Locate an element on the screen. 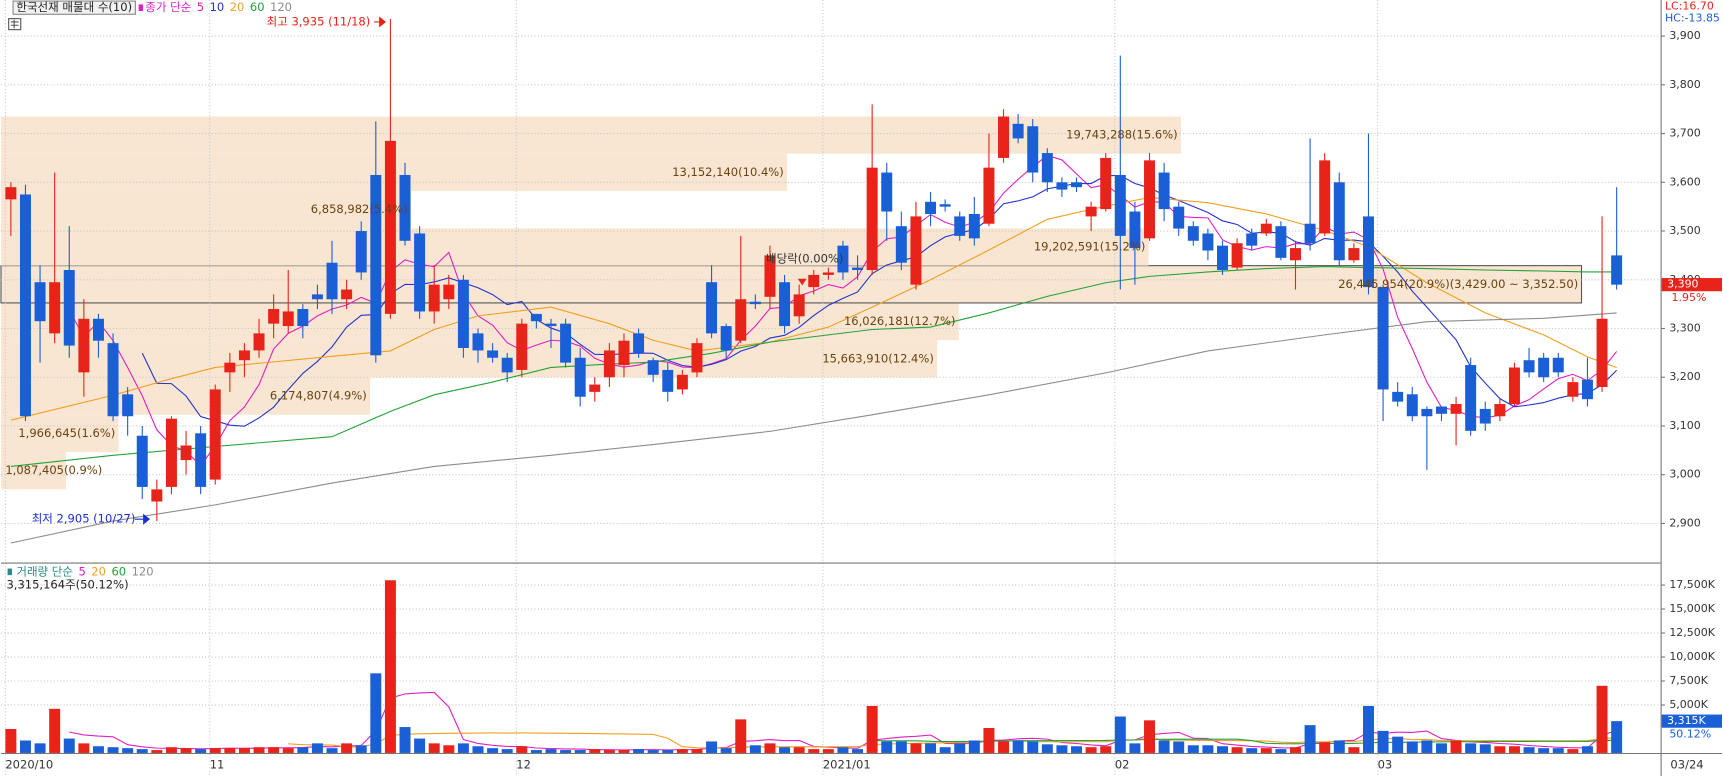 The image size is (1723, 776). y-tick-label: 3,300 is located at coordinates (1684, 328).